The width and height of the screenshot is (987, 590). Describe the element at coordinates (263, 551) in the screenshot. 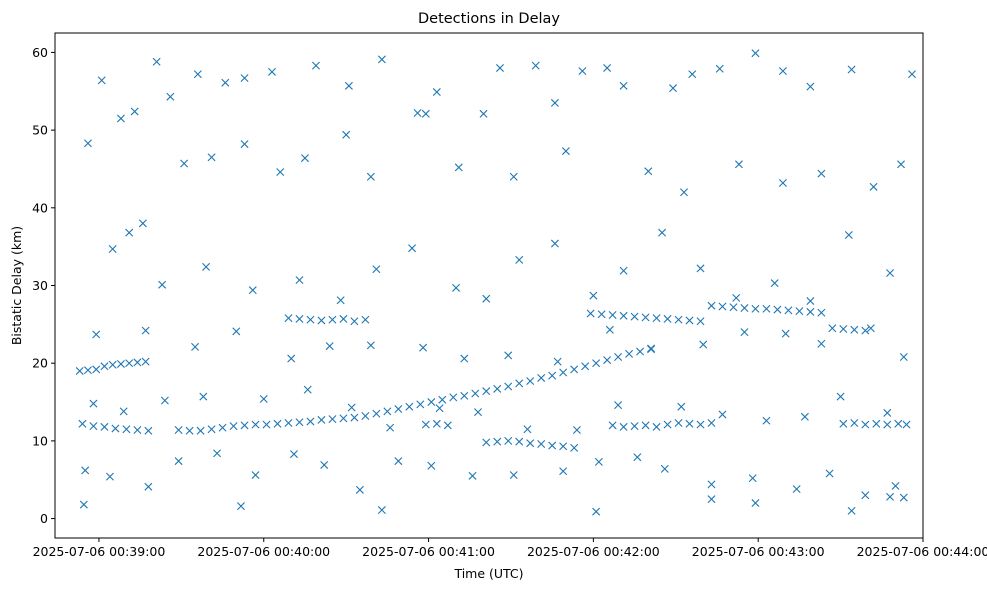

I see `x-tick-label: 2025-07-06 00:40:00` at that location.